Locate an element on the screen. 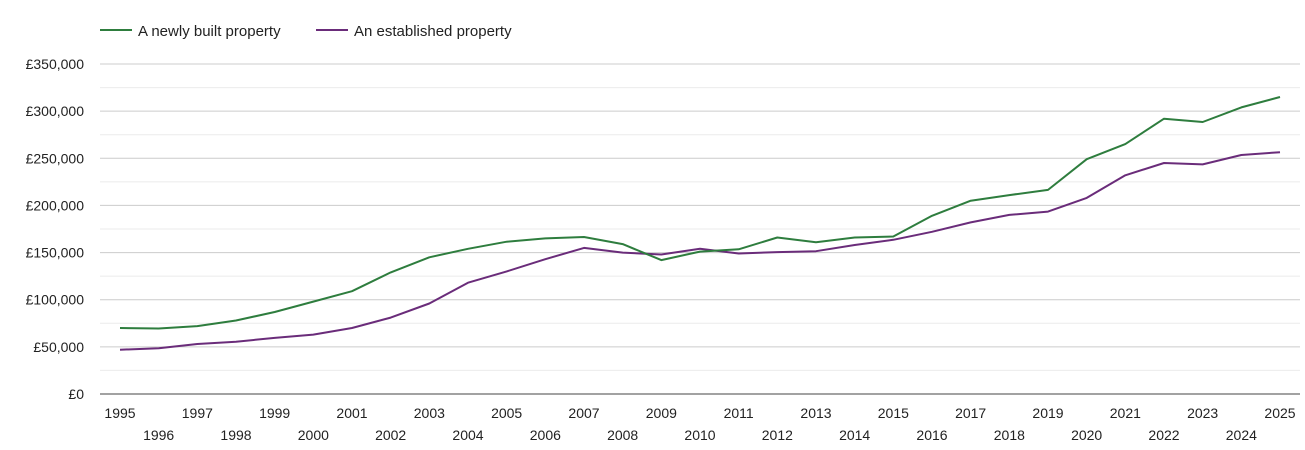  x-tick-label: 2009 is located at coordinates (661, 413).